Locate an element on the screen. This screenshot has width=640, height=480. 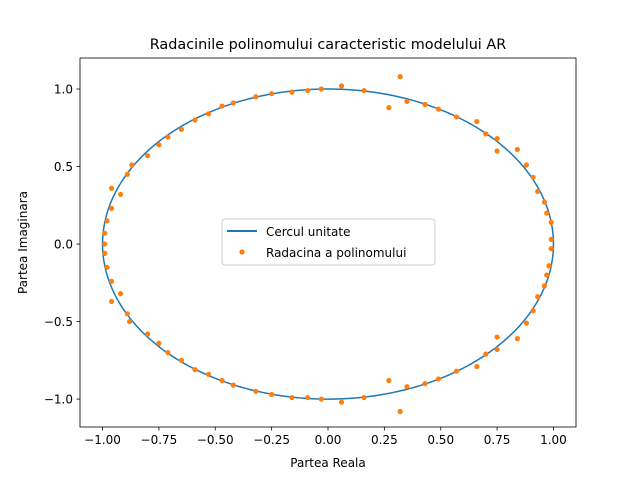
x-tick-label: 0.50 is located at coordinates (440, 440).